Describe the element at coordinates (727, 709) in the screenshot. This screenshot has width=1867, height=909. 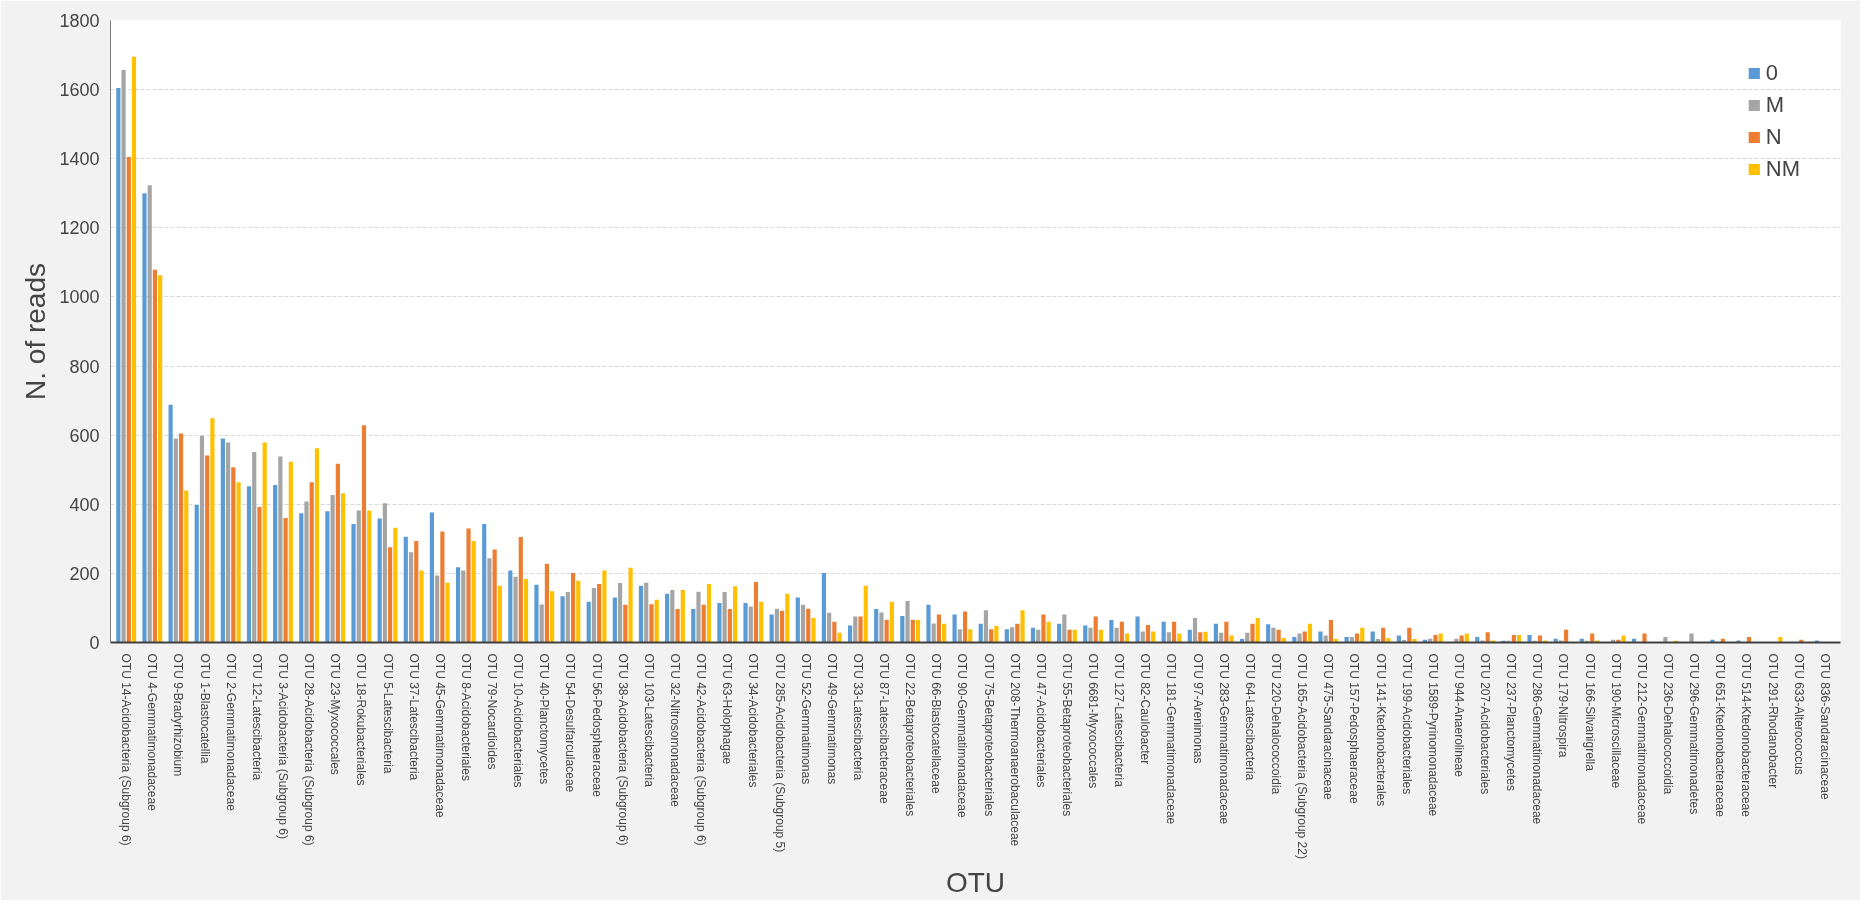
I see `x-tick-label: OTU 63-Holophagae` at that location.